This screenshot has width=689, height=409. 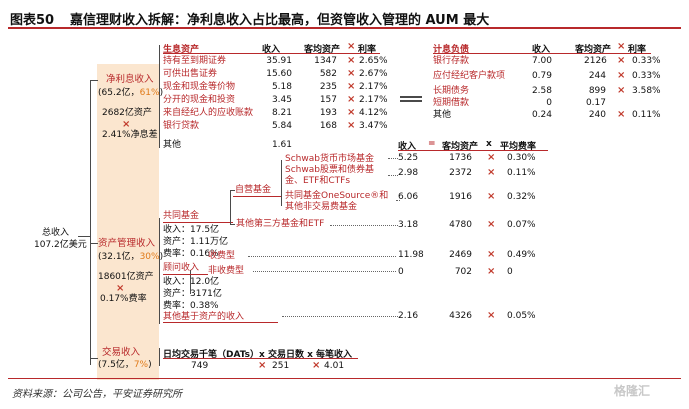 What do you see at coordinates (127, 113) in the screenshot?
I see `nii-assets: 2682亿资产` at bounding box center [127, 113].